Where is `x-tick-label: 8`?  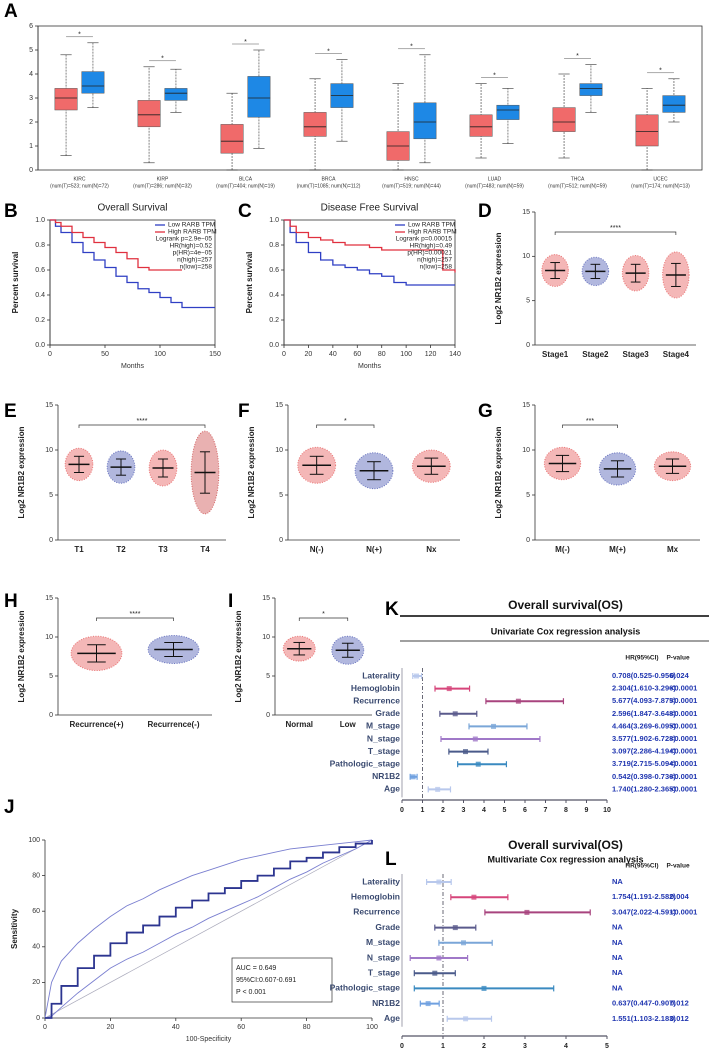 x-tick-label: 8 is located at coordinates (566, 810).